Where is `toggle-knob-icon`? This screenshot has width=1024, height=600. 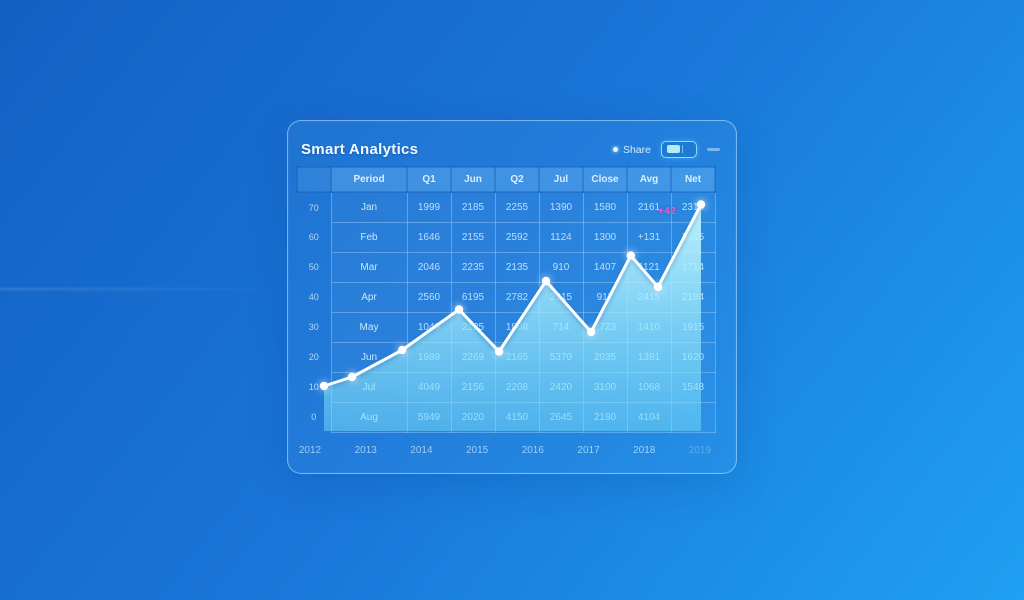 toggle-knob-icon is located at coordinates (673, 149).